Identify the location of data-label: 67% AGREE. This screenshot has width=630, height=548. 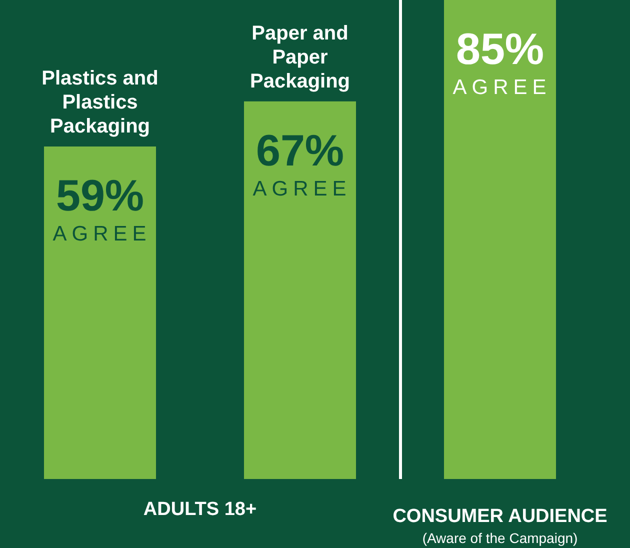
(302, 163).